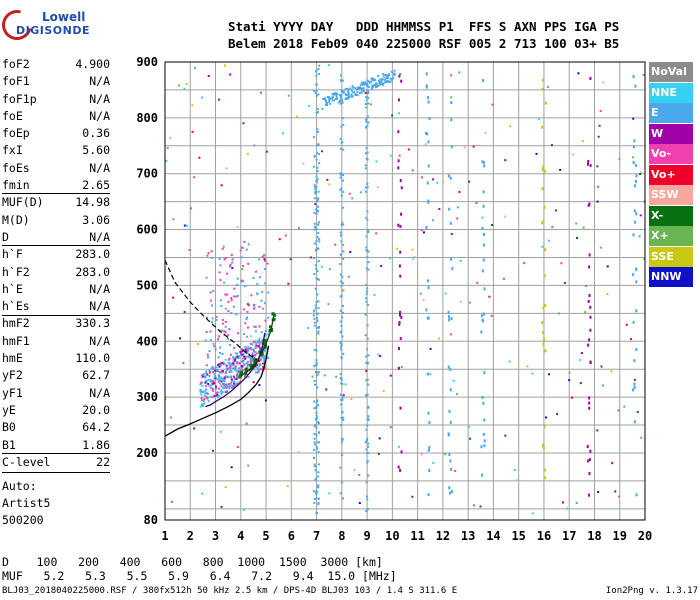 The image size is (700, 600). I want to click on param-value: 5.60, so click(96, 150).